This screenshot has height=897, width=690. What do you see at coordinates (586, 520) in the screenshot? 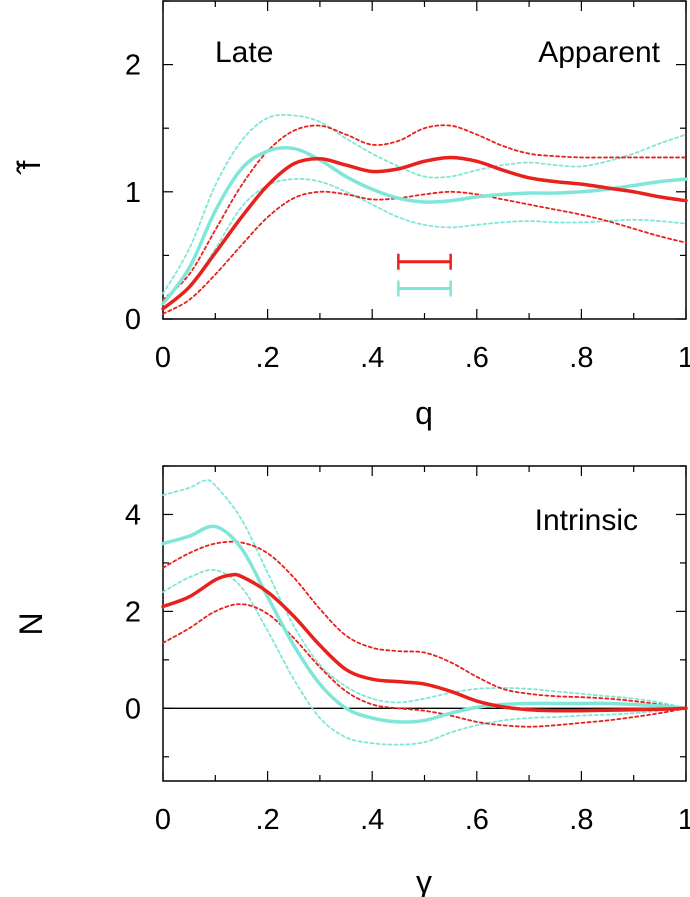
I see `annotation-intrinsic: Intrinsic` at bounding box center [586, 520].